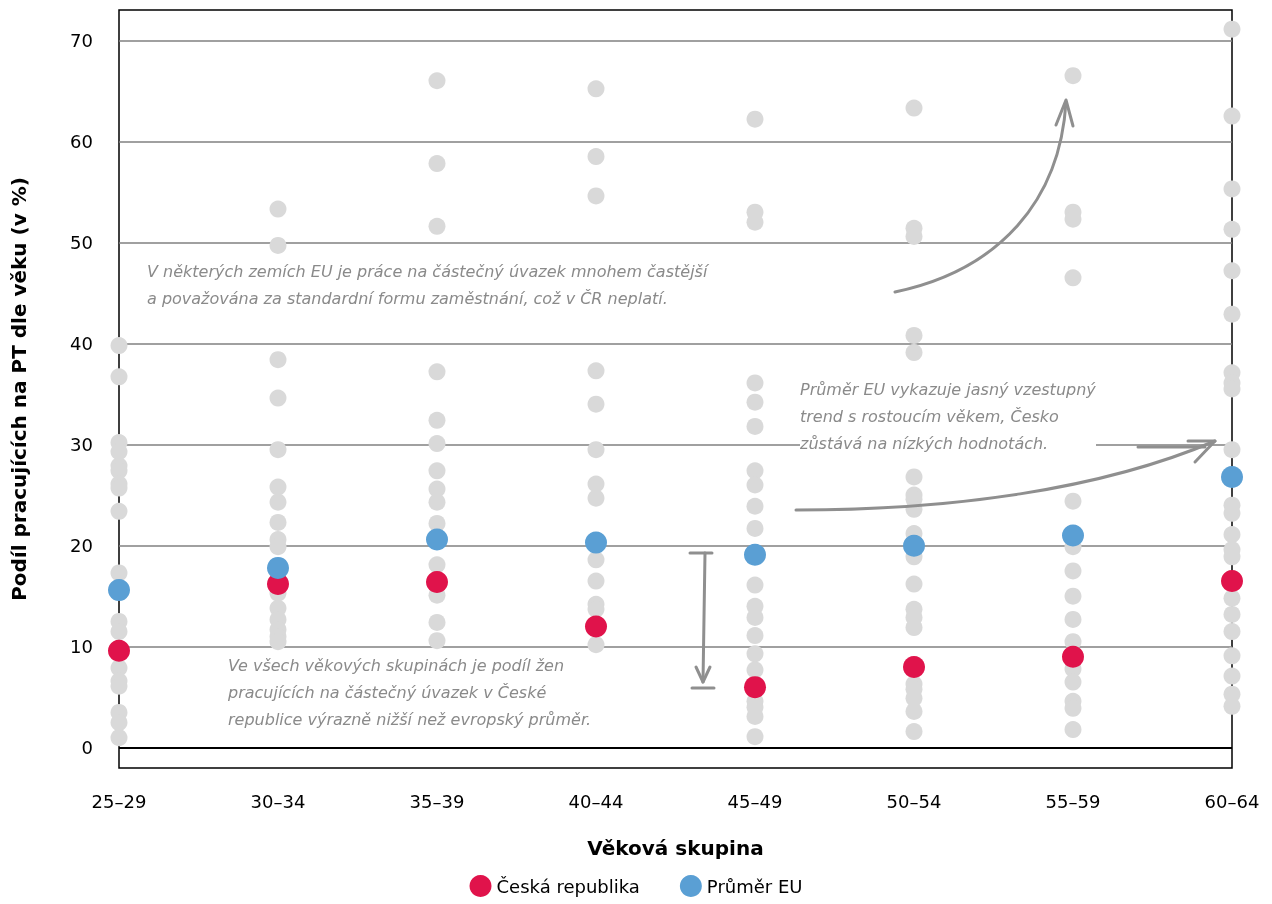 The image size is (1272, 904). What do you see at coordinates (427, 285) in the screenshot?
I see `annotation: V některých zemích EU je práce na částečný úvazek mnohem častější a považována za standardní formu zaměstnání, což v ČR neplatí.` at bounding box center [427, 285].